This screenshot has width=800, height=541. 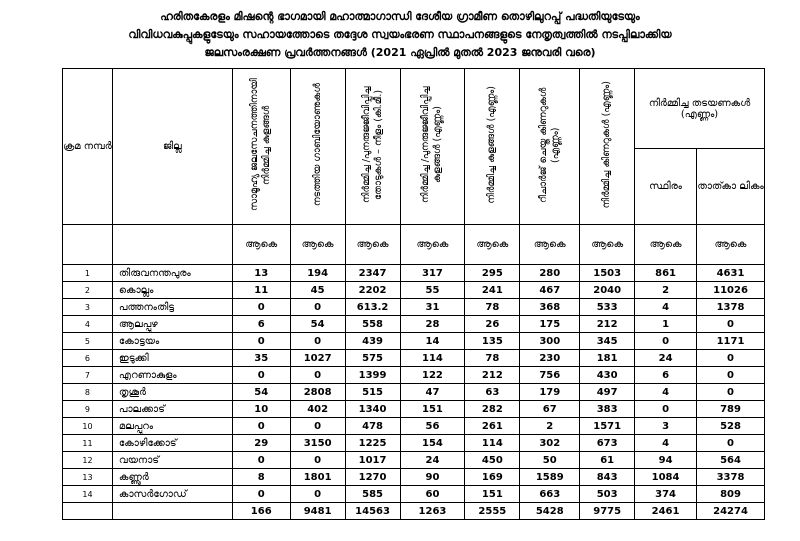 What do you see at coordinates (432, 307) in the screenshot?
I see `value: 31` at bounding box center [432, 307].